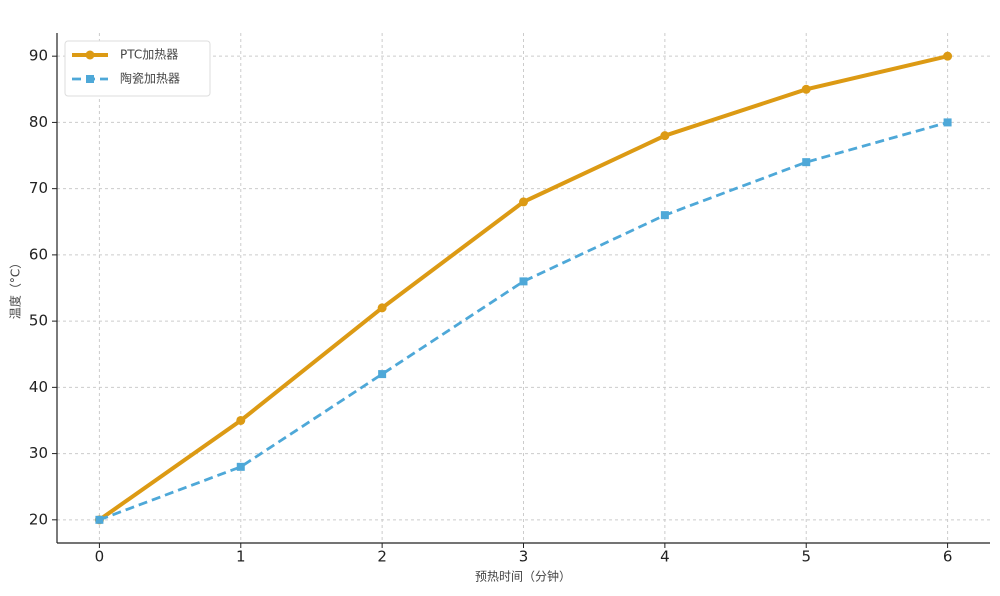 The image size is (1000, 596). What do you see at coordinates (38, 453) in the screenshot?
I see `y-tick-label: 30` at bounding box center [38, 453].